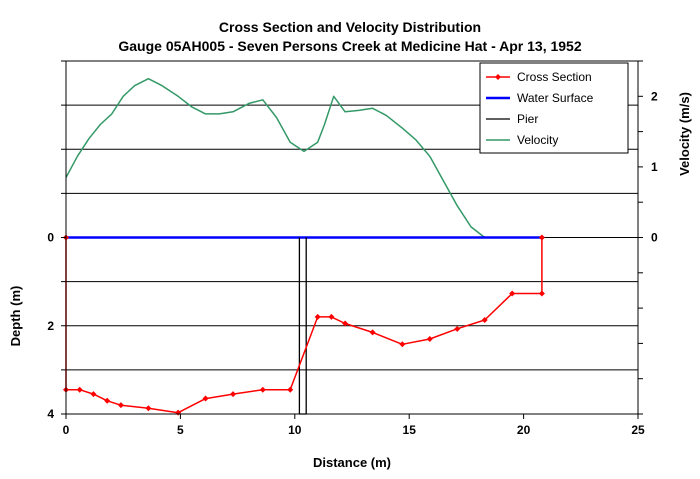  What do you see at coordinates (498, 77) in the screenshot?
I see `cross-section-legend-marker` at bounding box center [498, 77].